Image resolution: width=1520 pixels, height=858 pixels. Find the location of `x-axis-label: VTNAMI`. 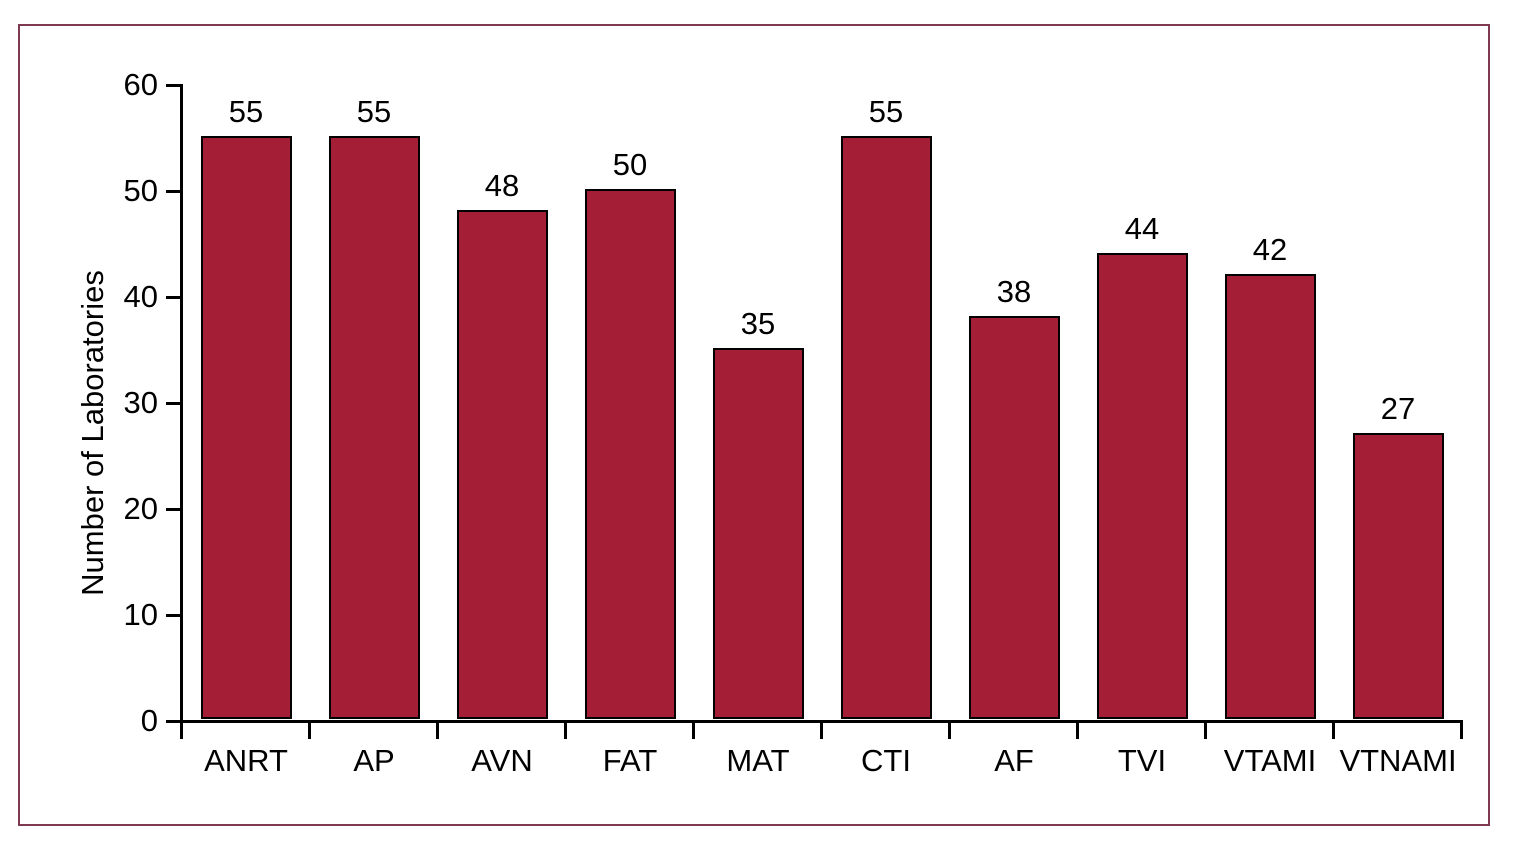

x-axis-label: VTNAMI is located at coordinates (1398, 760).